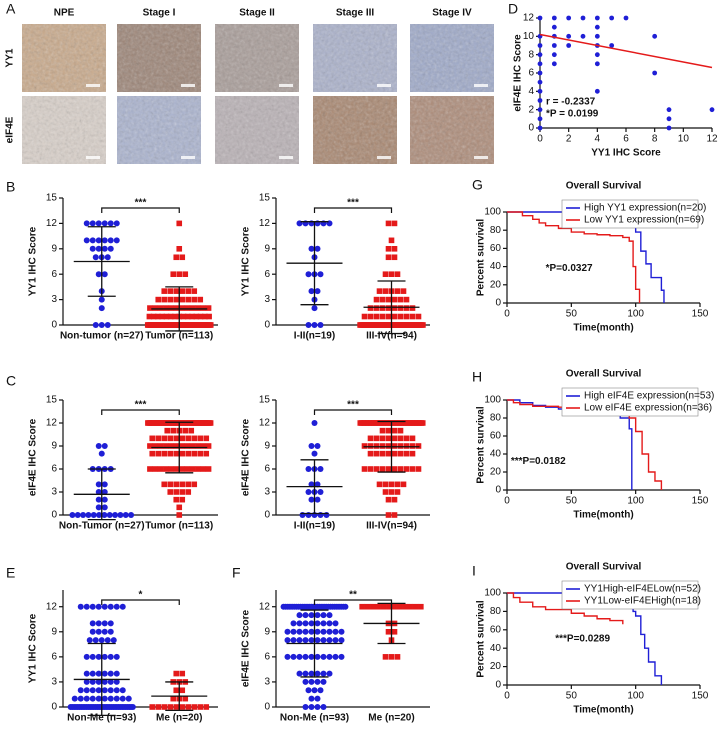 The image size is (720, 743). Describe the element at coordinates (603, 710) in the screenshot. I see `x-axis-label: Time(month)` at that location.